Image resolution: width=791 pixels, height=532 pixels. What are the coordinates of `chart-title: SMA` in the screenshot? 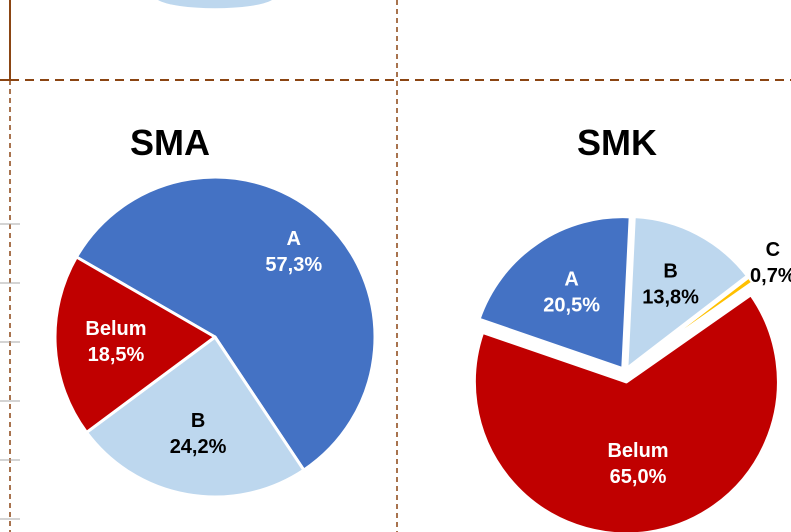 It's located at (170, 142).